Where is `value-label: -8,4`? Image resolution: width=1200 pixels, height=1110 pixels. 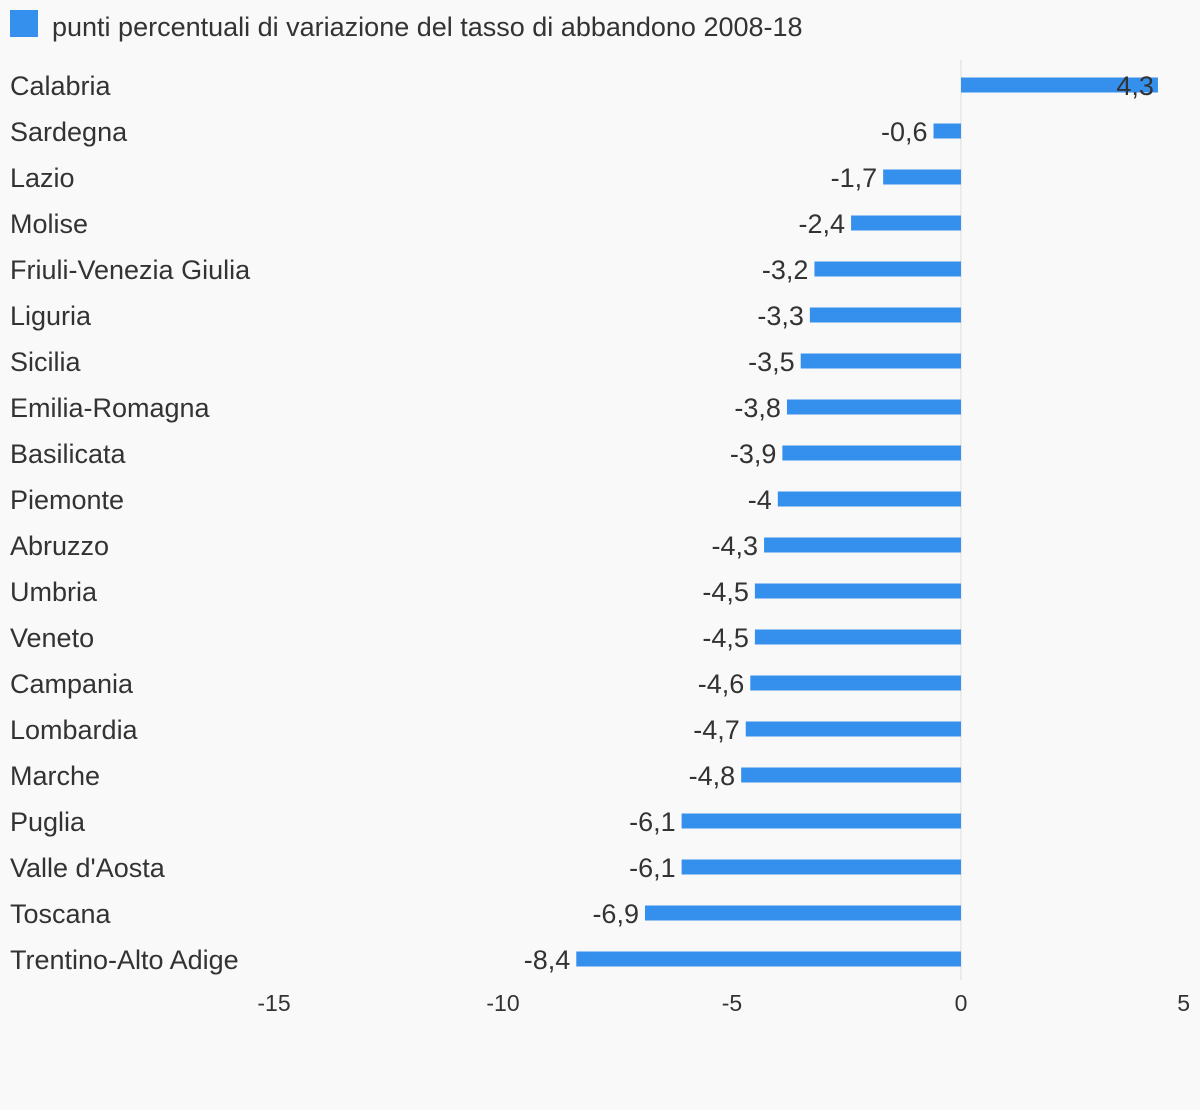 value-label: -8,4 is located at coordinates (547, 960).